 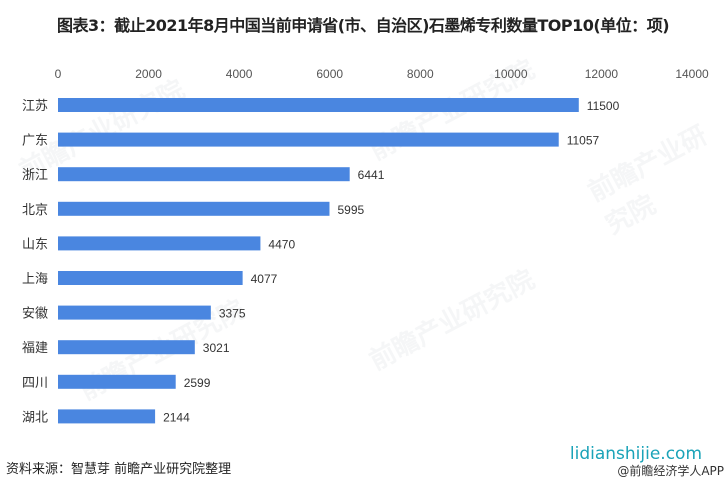 I want to click on x-tick-label: 0, so click(x=58, y=74).